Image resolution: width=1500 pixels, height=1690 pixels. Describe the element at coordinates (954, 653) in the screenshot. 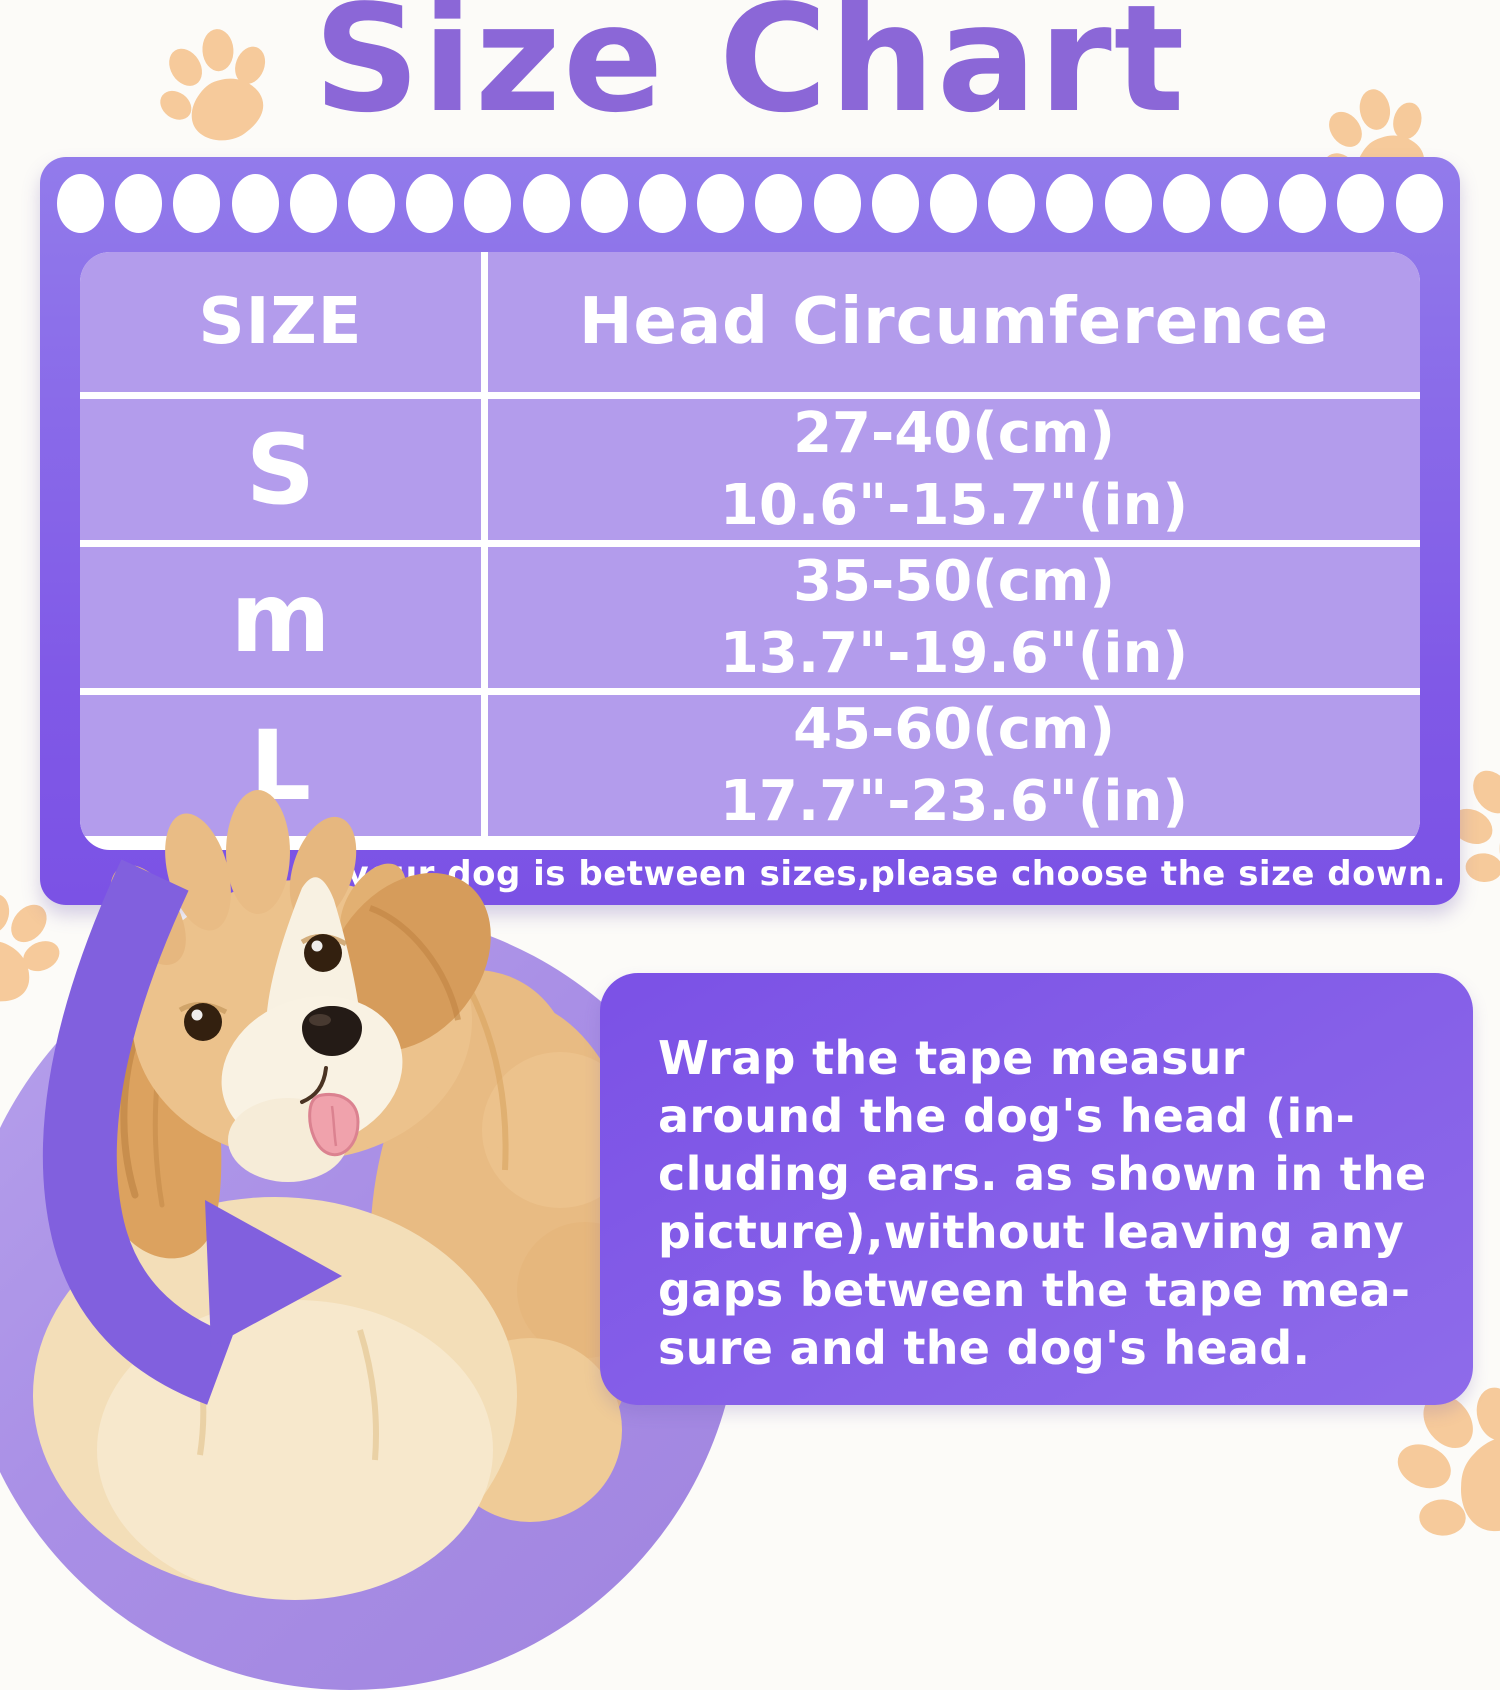

I see `range-in: 13.7"-19.6"(in)` at that location.